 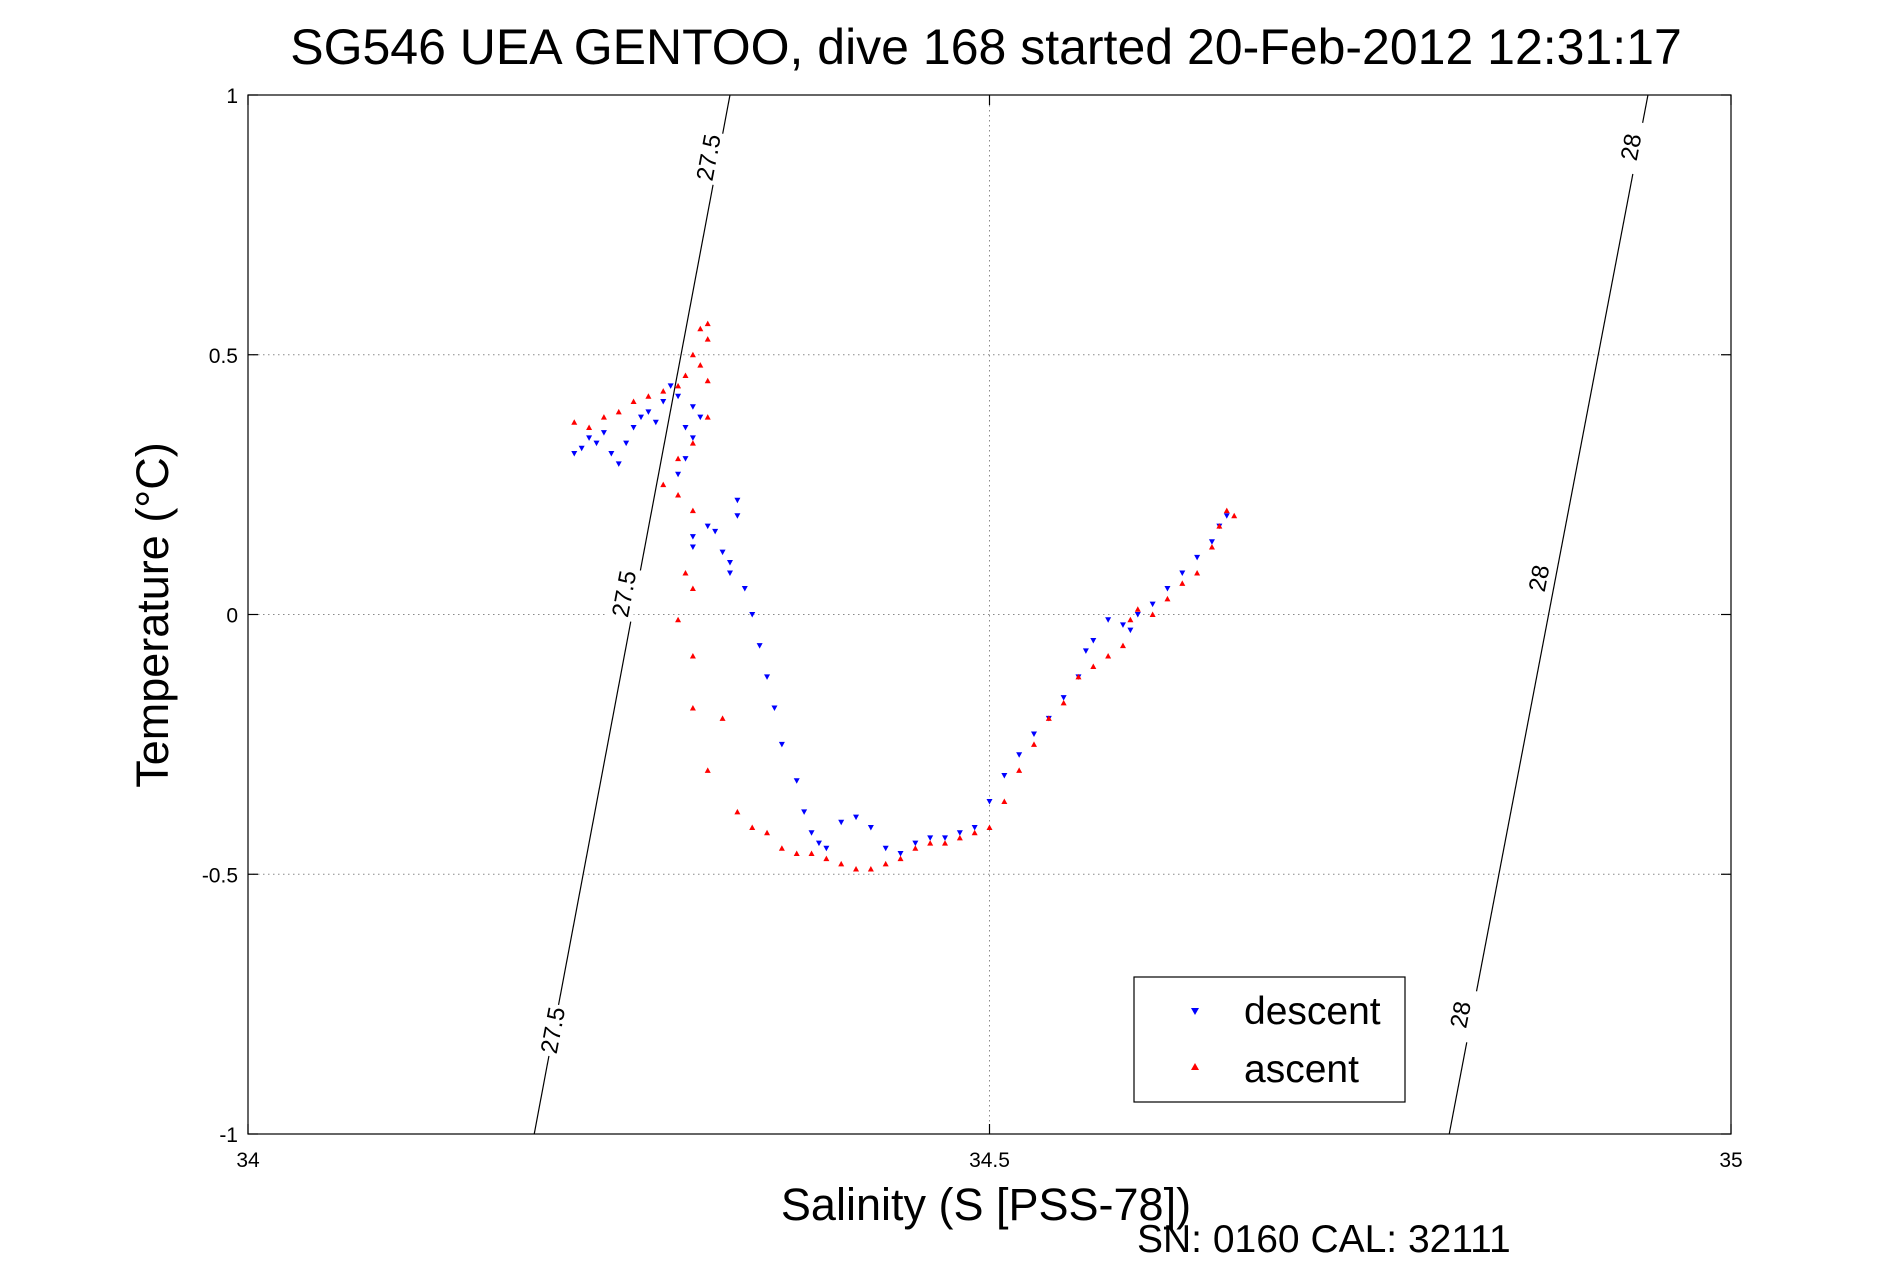 I want to click on legend-label-ascent: ascent, so click(x=1301, y=1069).